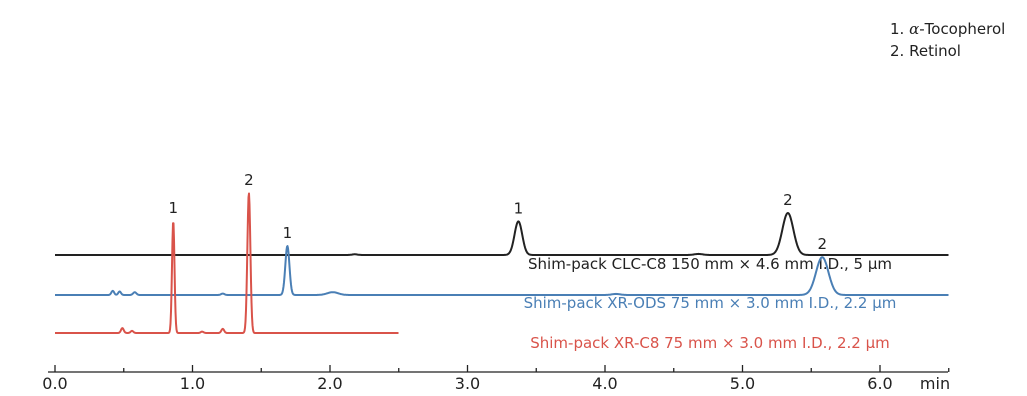  I want to click on x-tick-label: 2.0, so click(329, 383).